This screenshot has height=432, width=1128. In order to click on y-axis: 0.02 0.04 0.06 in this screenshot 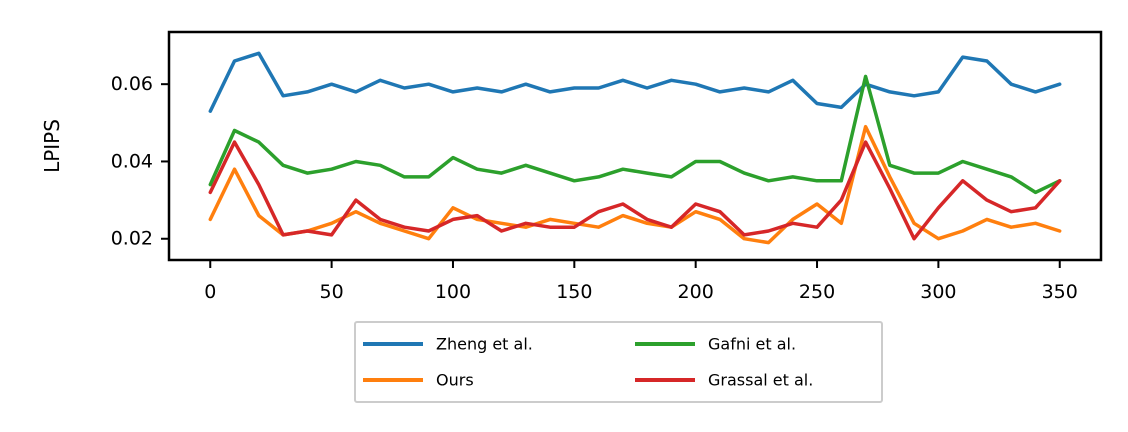, I will do `click(140, 161)`.